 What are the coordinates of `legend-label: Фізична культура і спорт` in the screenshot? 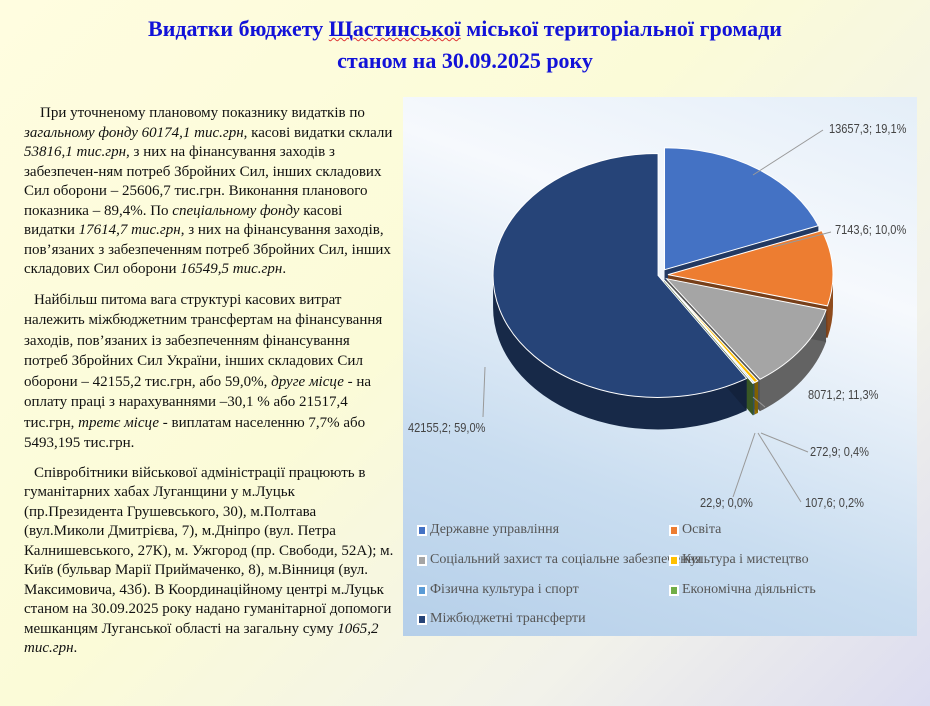 It's located at (504, 589).